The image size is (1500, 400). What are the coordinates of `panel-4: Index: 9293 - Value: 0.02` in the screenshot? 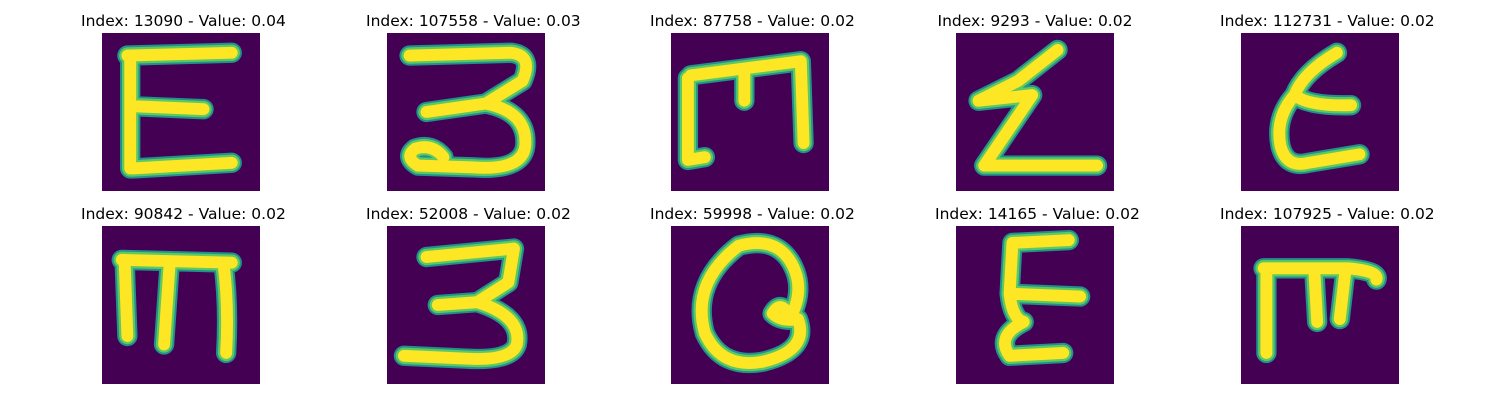 It's located at (1035, 101).